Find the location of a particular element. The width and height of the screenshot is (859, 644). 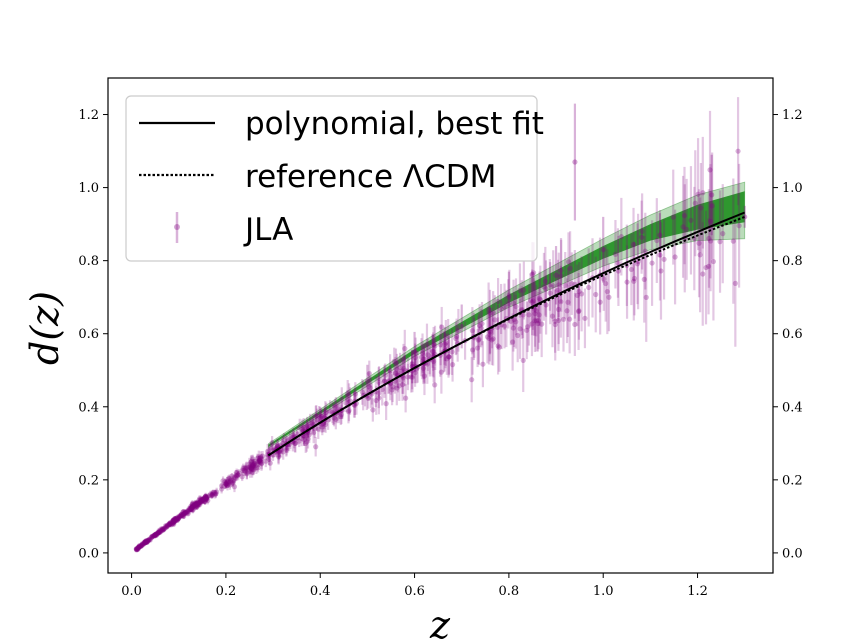

legend-box is located at coordinates (331, 178).